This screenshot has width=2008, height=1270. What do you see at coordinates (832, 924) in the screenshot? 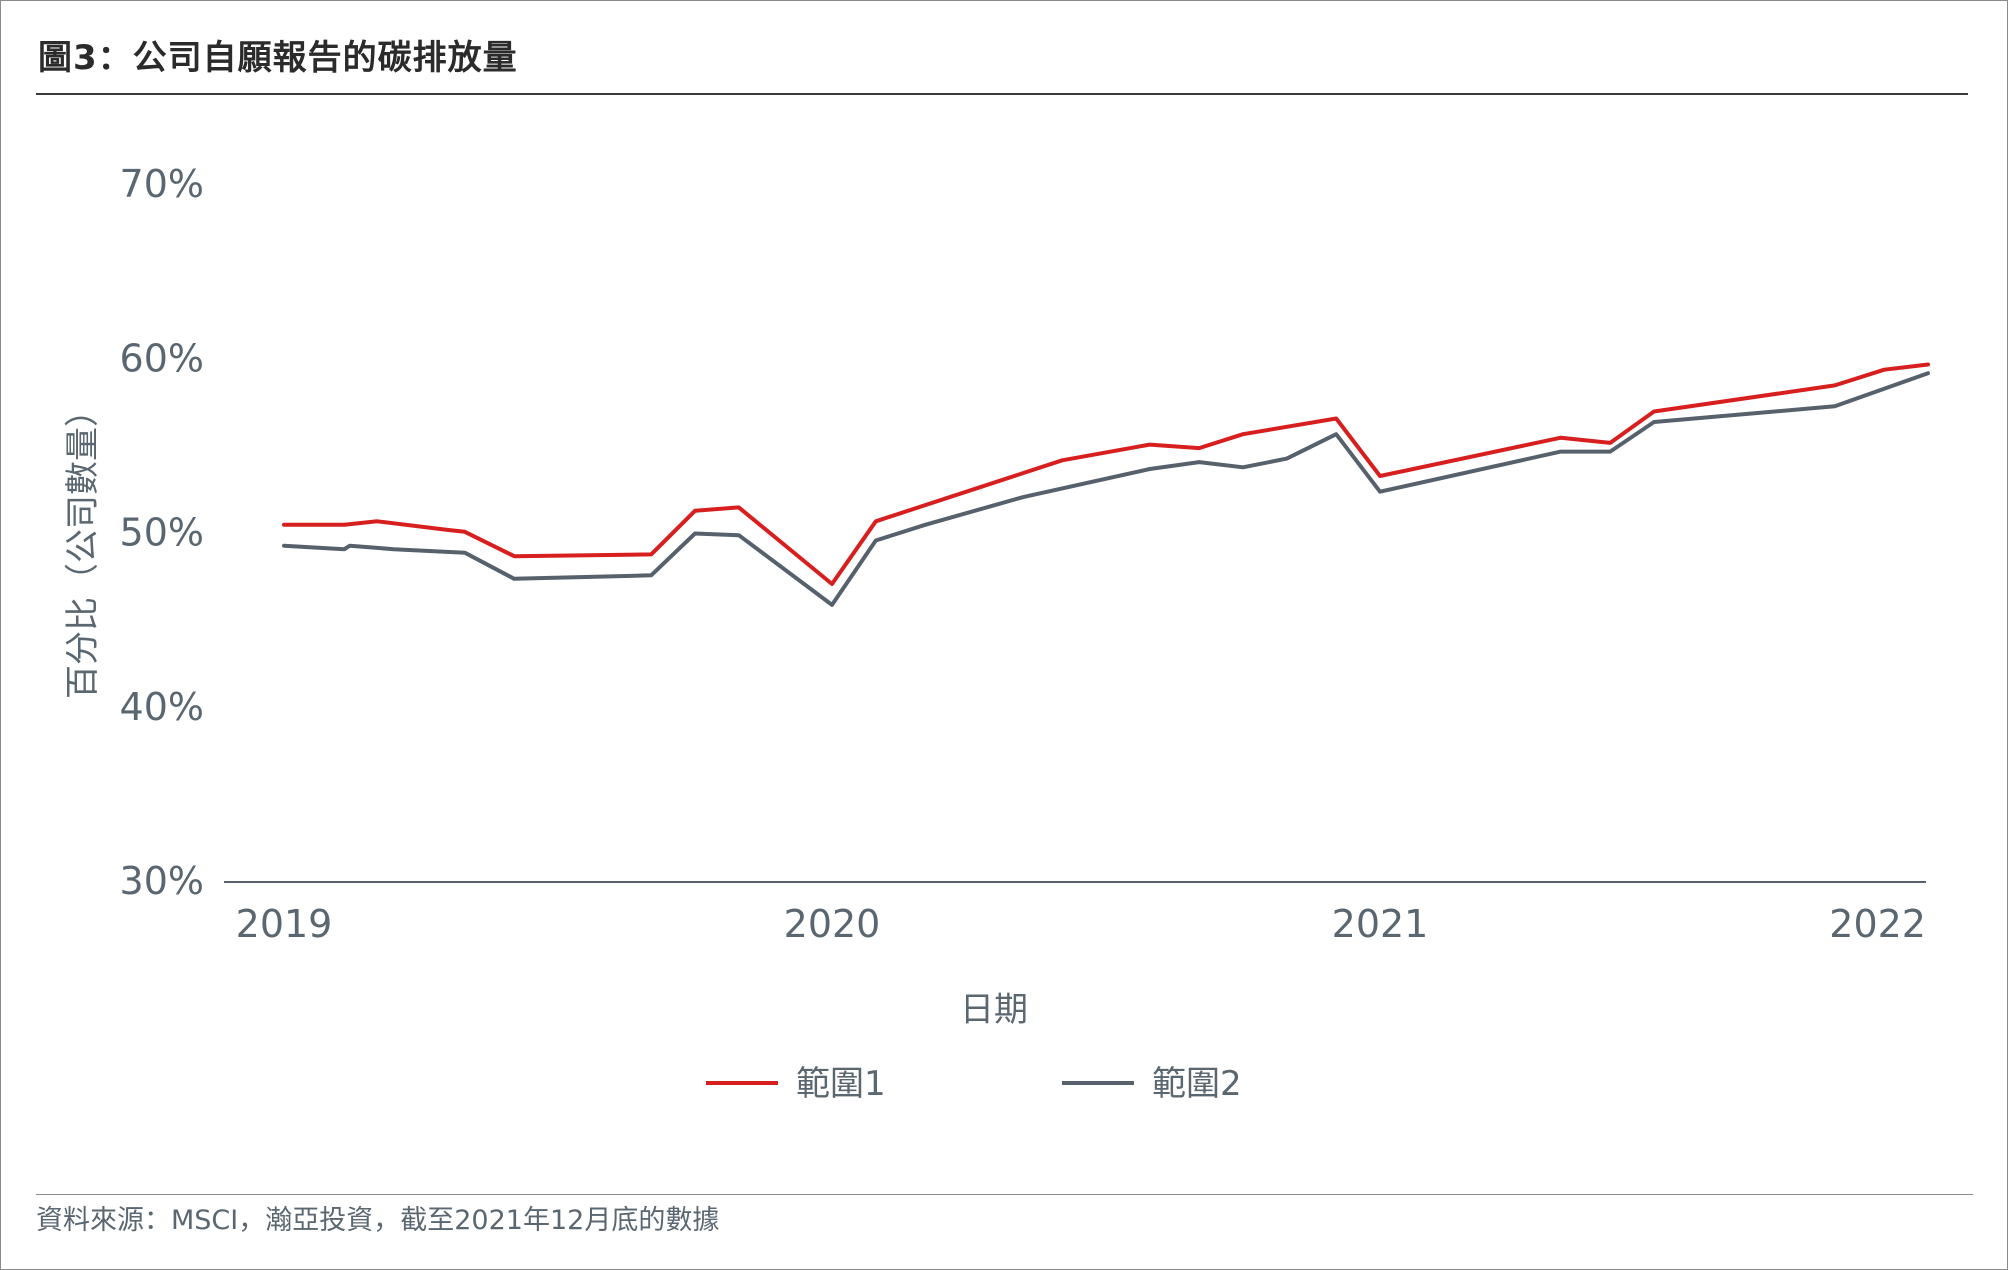
I see `x-tick-label: 2020` at bounding box center [832, 924].